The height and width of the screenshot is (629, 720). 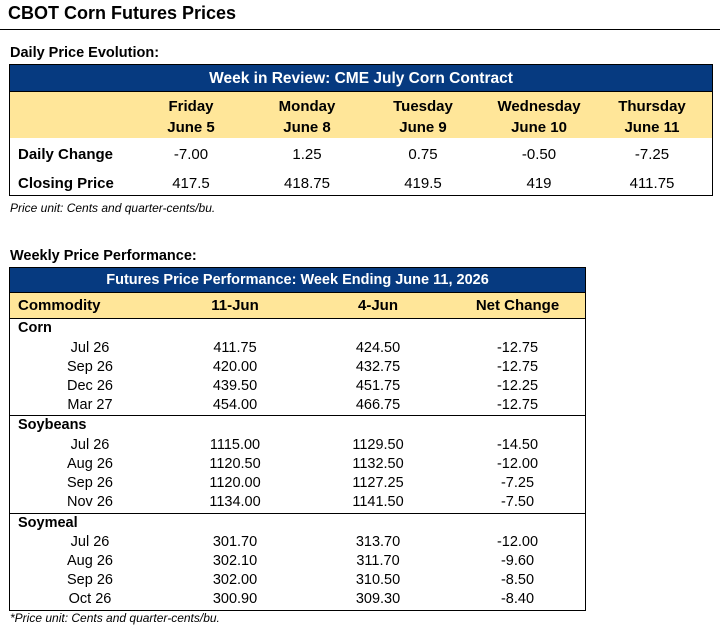 What do you see at coordinates (191, 117) in the screenshot?
I see `day-header-1: Friday June 5` at bounding box center [191, 117].